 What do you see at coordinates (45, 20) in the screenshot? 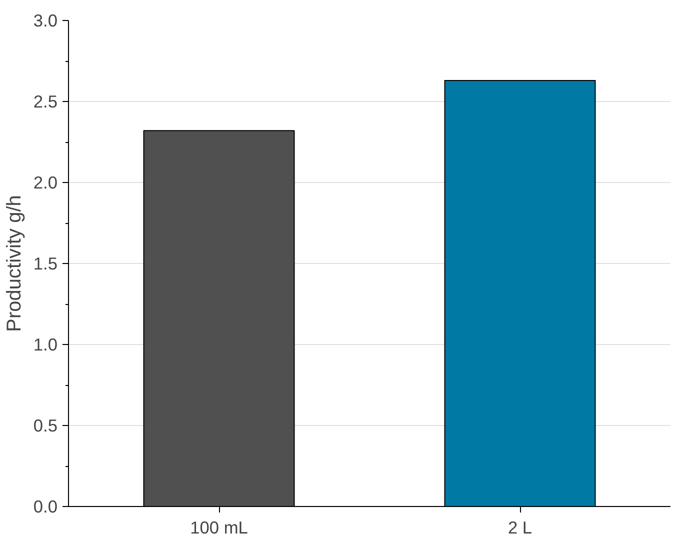
I see `y-tick-label: 3.0` at bounding box center [45, 20].